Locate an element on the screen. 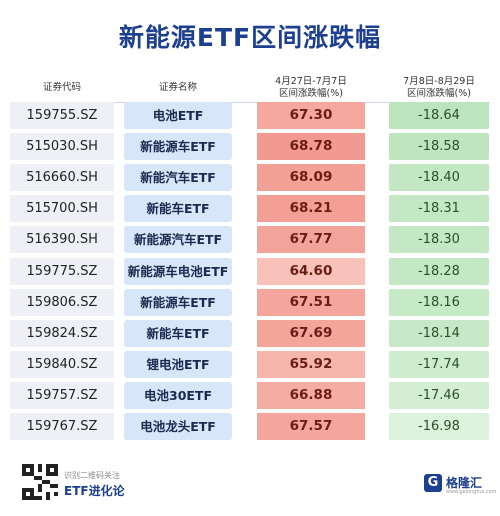  period1-change: 65.92 is located at coordinates (311, 364).